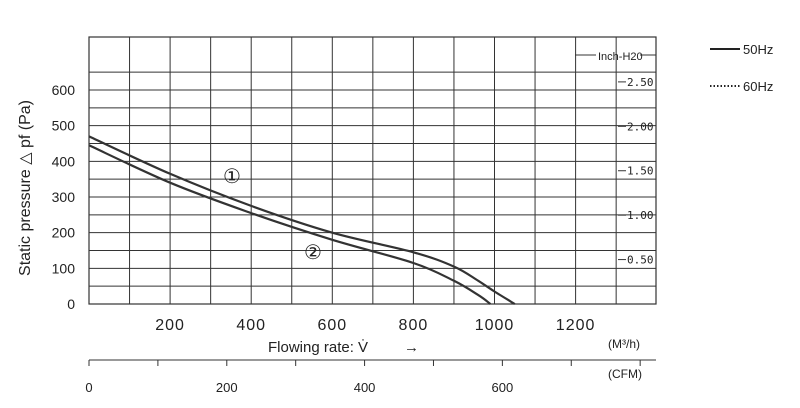  What do you see at coordinates (64, 197) in the screenshot?
I see `y-tick-label: 300` at bounding box center [64, 197].